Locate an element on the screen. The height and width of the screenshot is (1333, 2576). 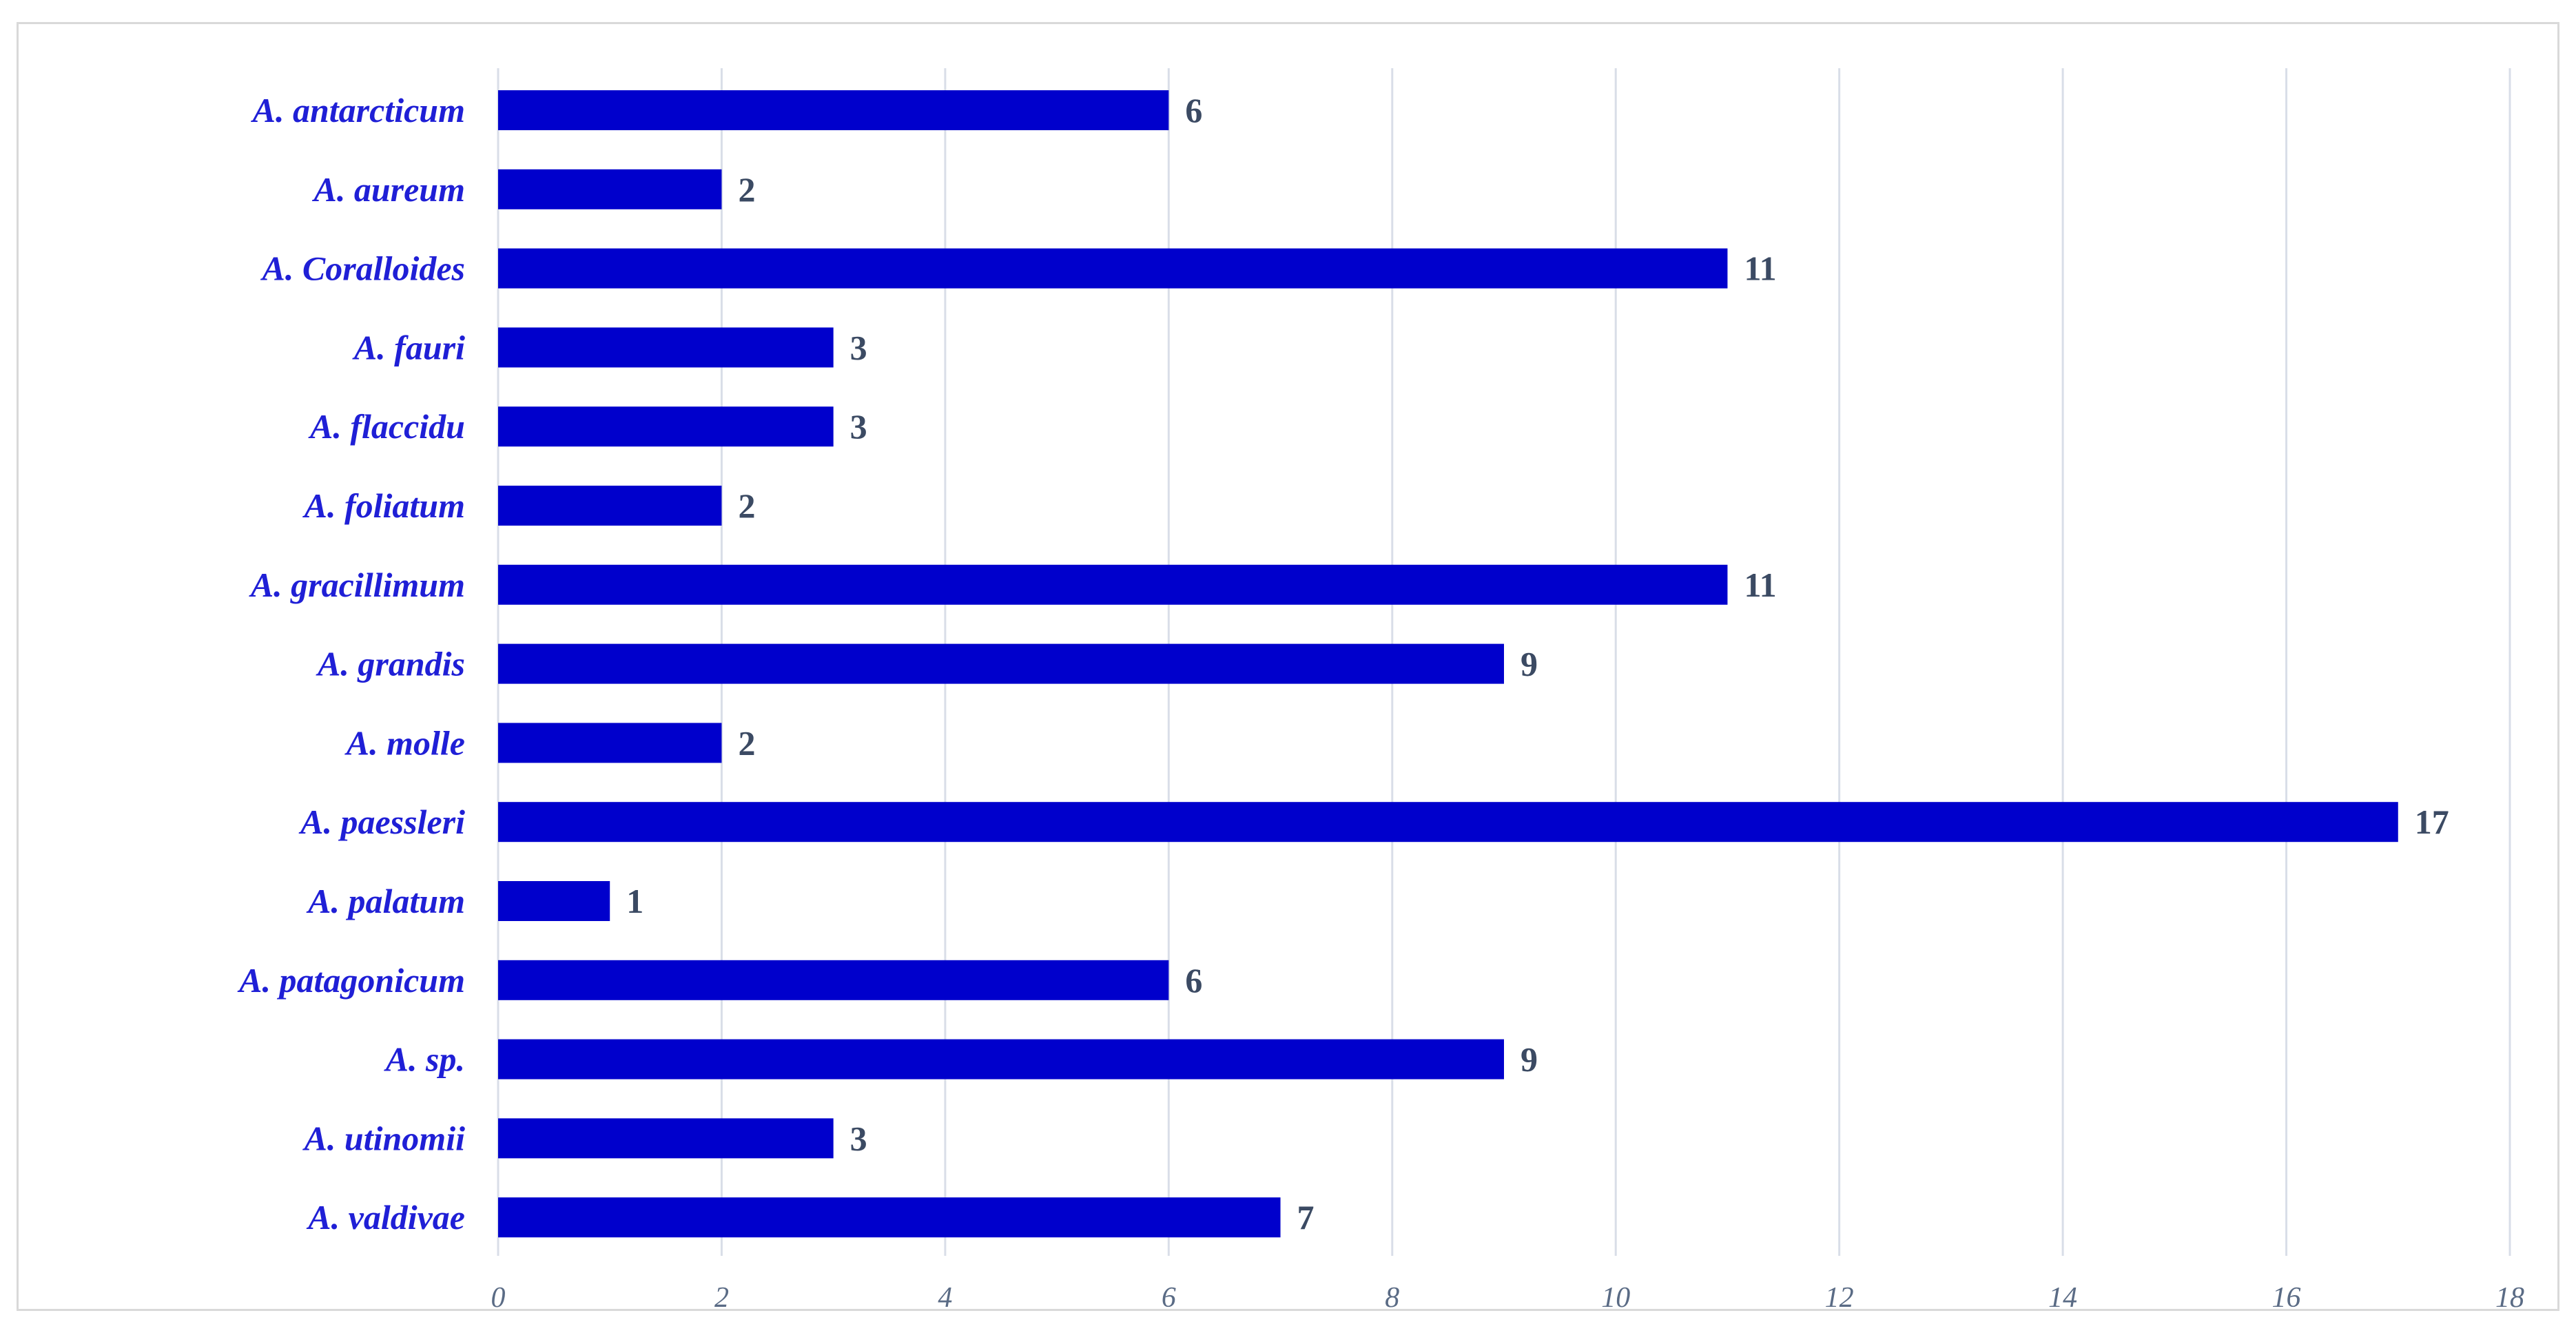
x-tick-label: 4 is located at coordinates (945, 1297).